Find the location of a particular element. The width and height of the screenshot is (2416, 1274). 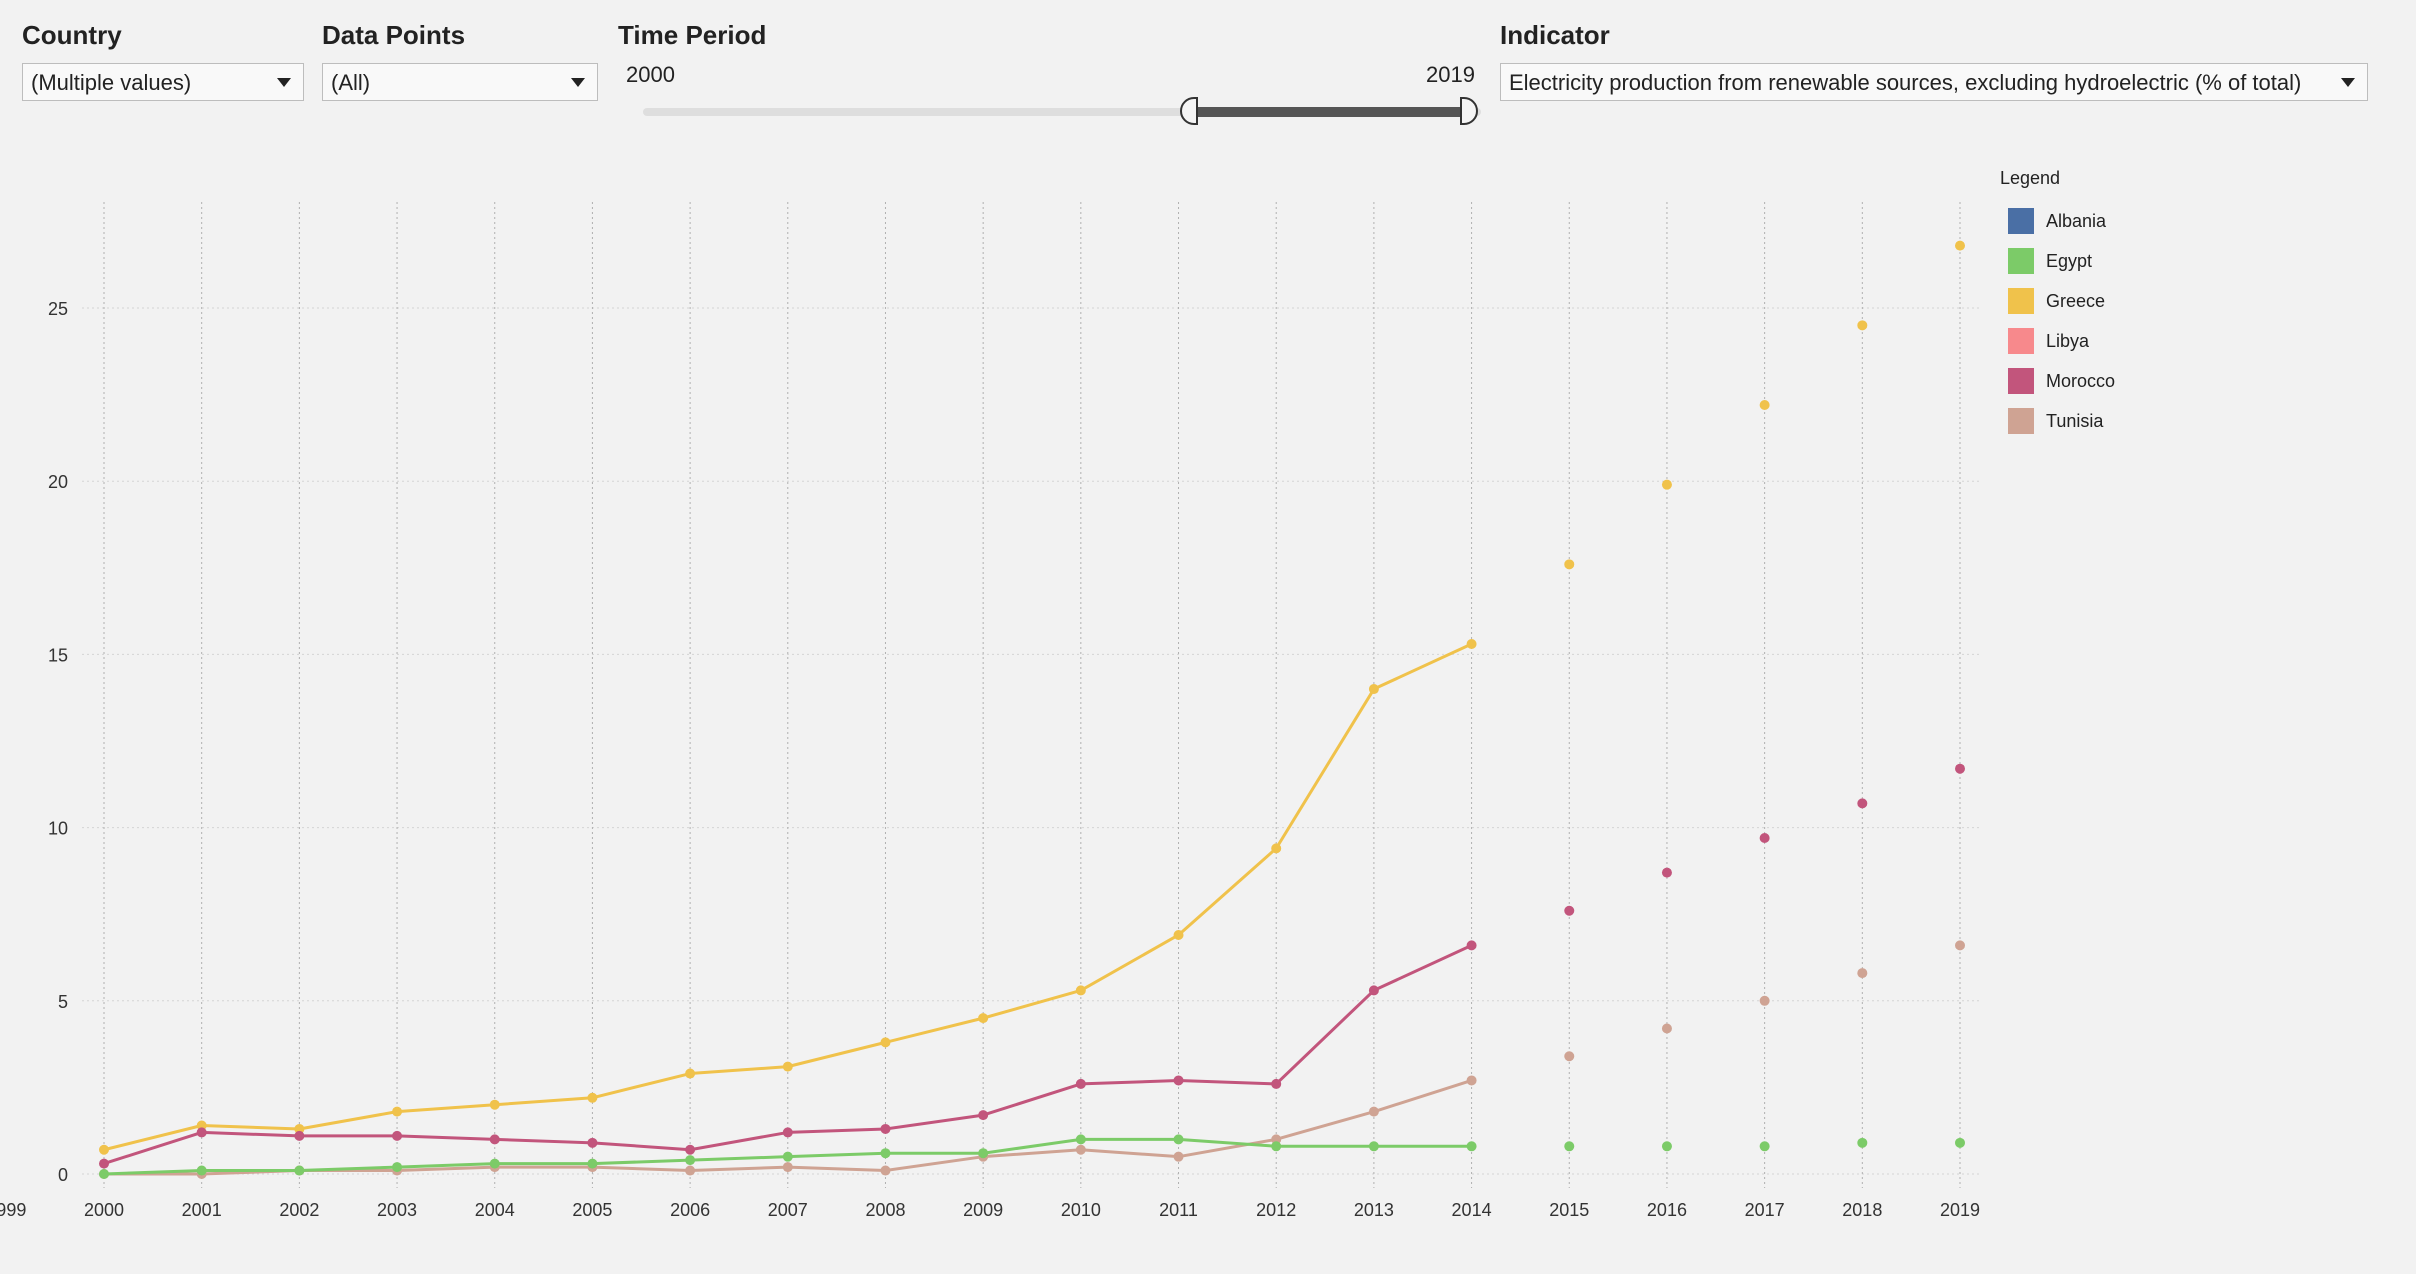

legend-item-morocco: Morocco is located at coordinates (2057, 381).